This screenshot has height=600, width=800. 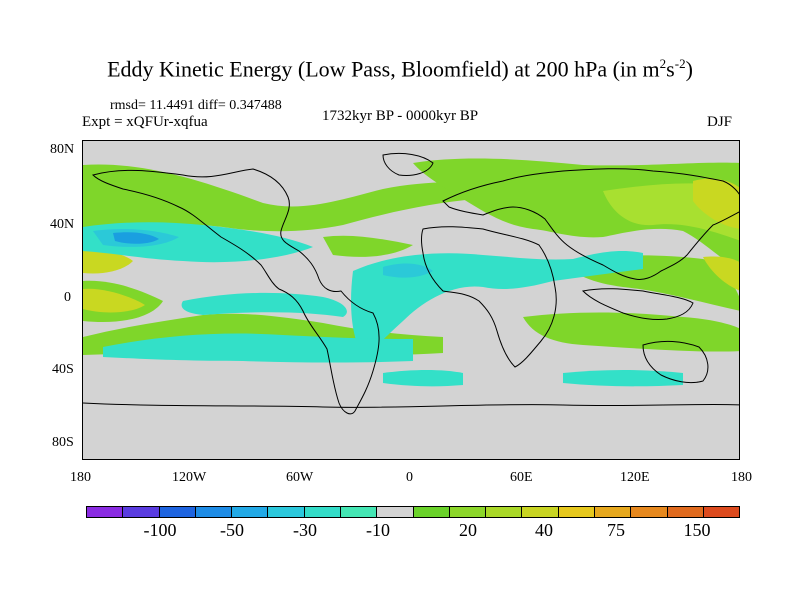 What do you see at coordinates (67, 297) in the screenshot?
I see `y-tick-label: 0` at bounding box center [67, 297].